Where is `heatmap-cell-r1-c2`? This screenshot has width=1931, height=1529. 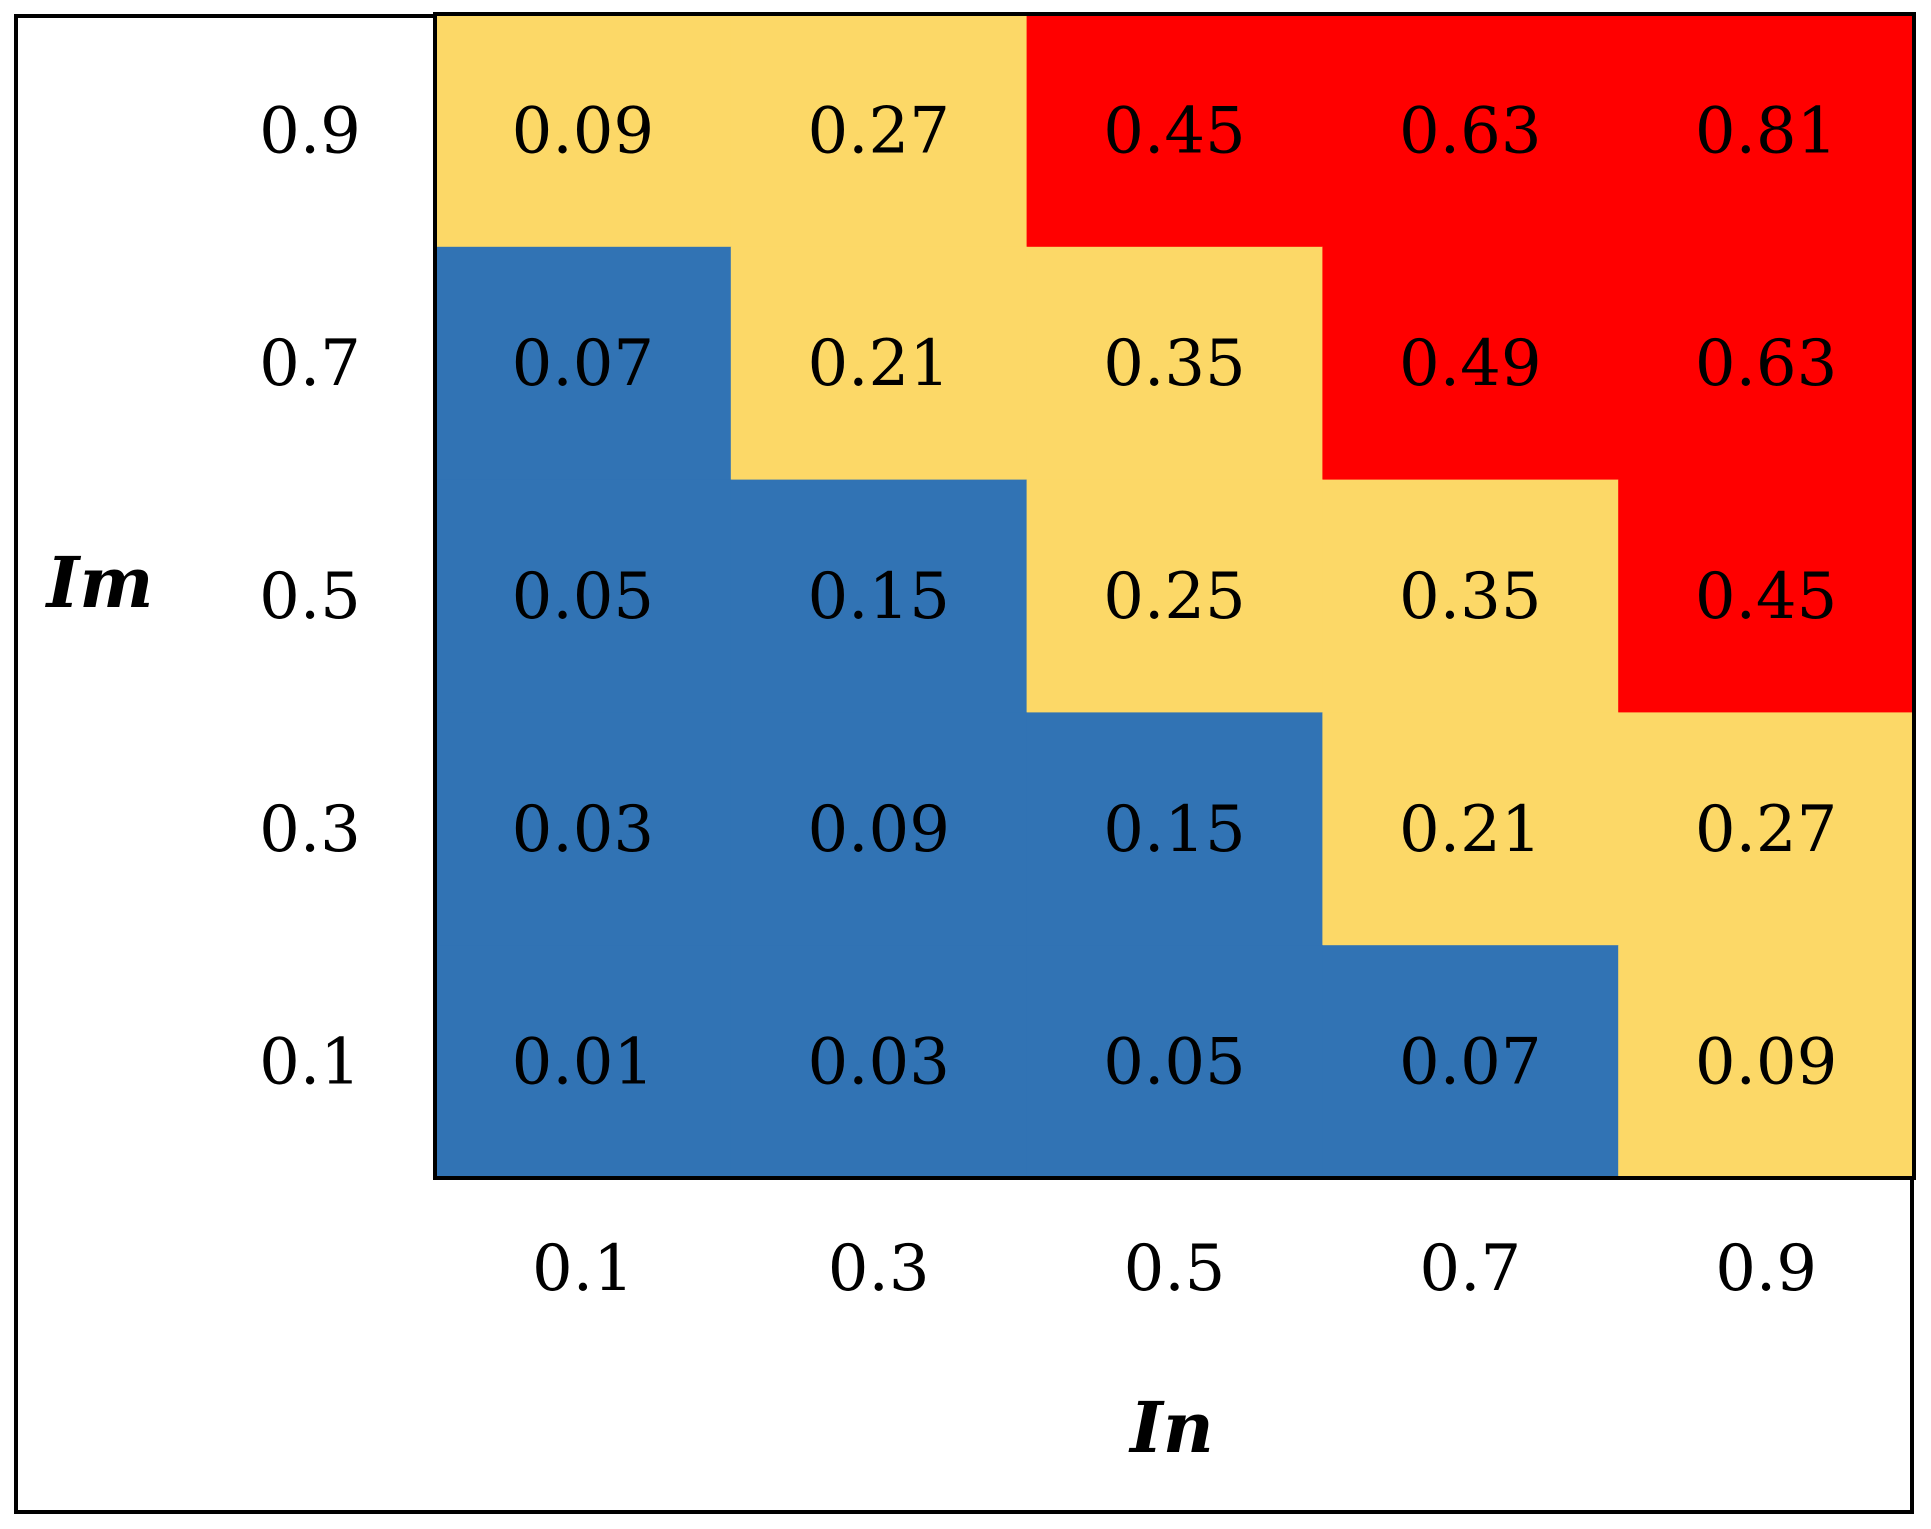
heatmap-cell-r1-c2 is located at coordinates (1174, 363).